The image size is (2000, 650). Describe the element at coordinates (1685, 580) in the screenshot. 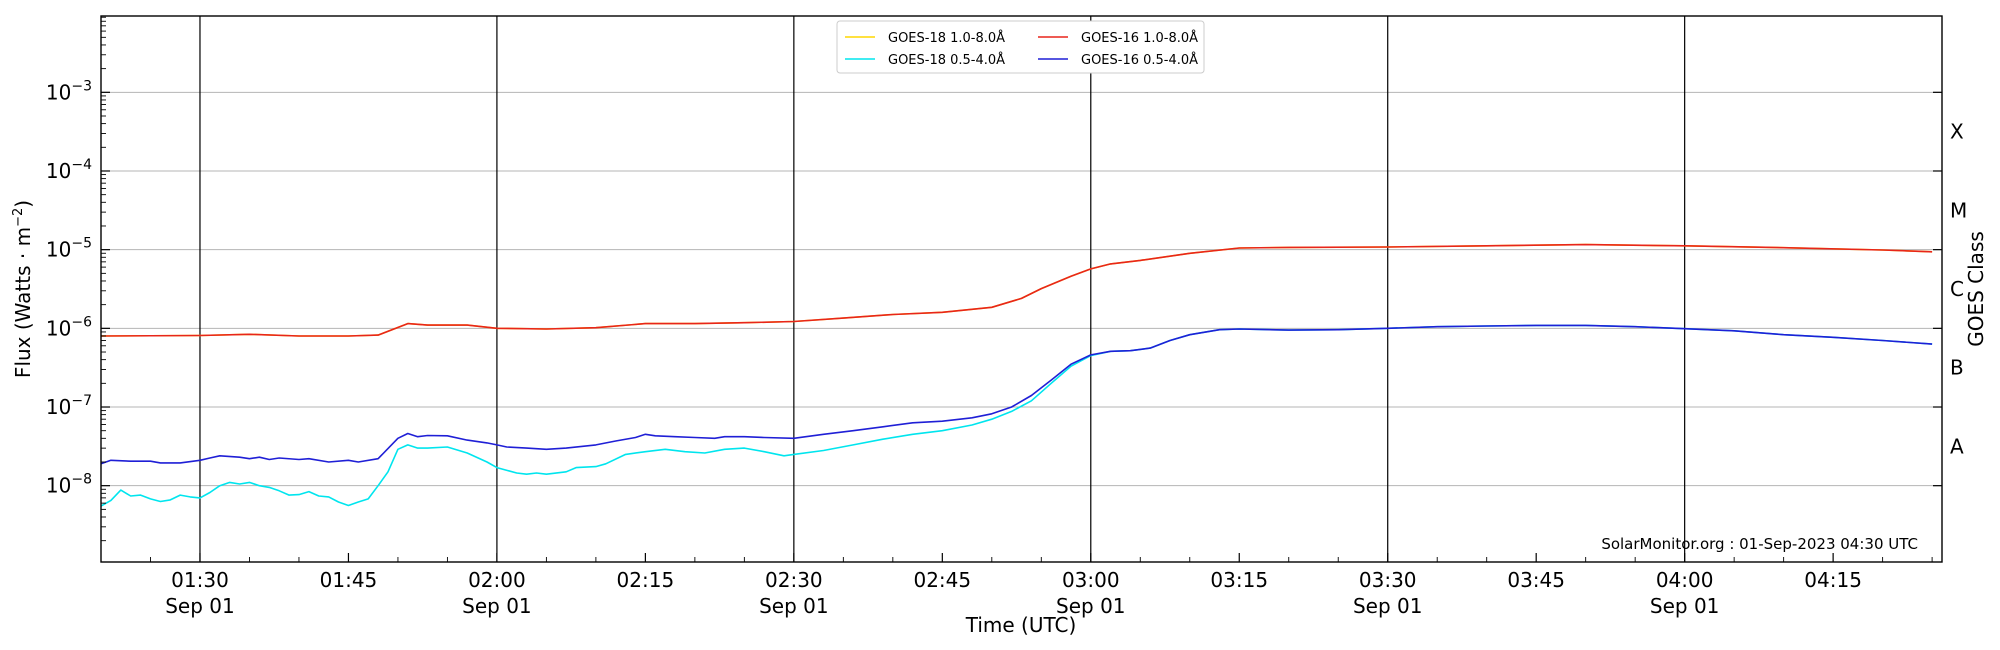

I see `x-tick-label-10: 04:00` at that location.